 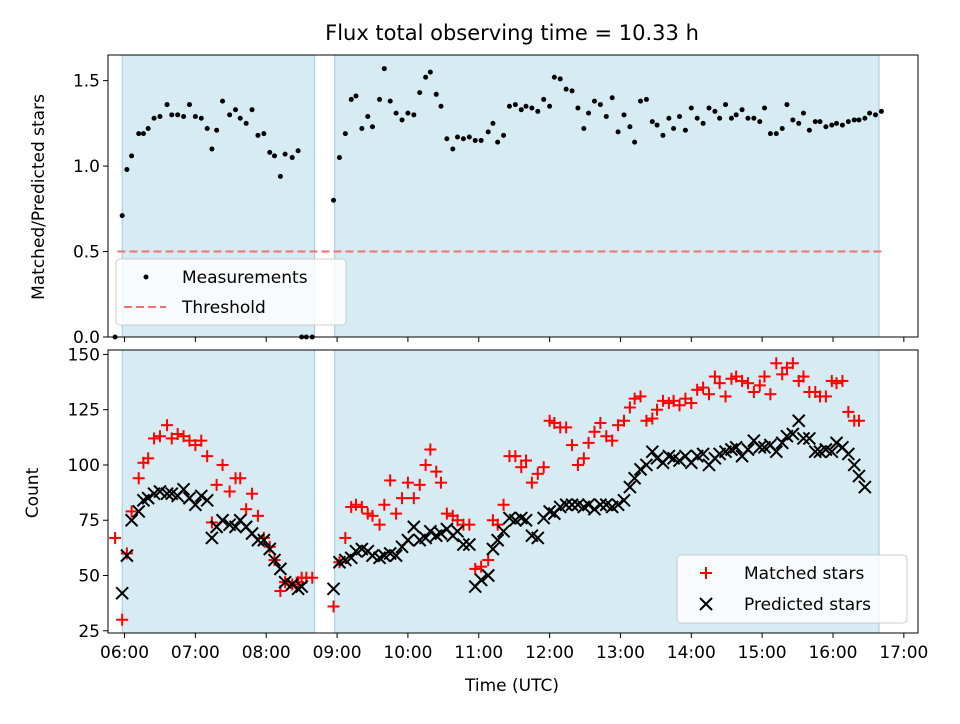 What do you see at coordinates (231, 292) in the screenshot?
I see `top-legend-box` at bounding box center [231, 292].